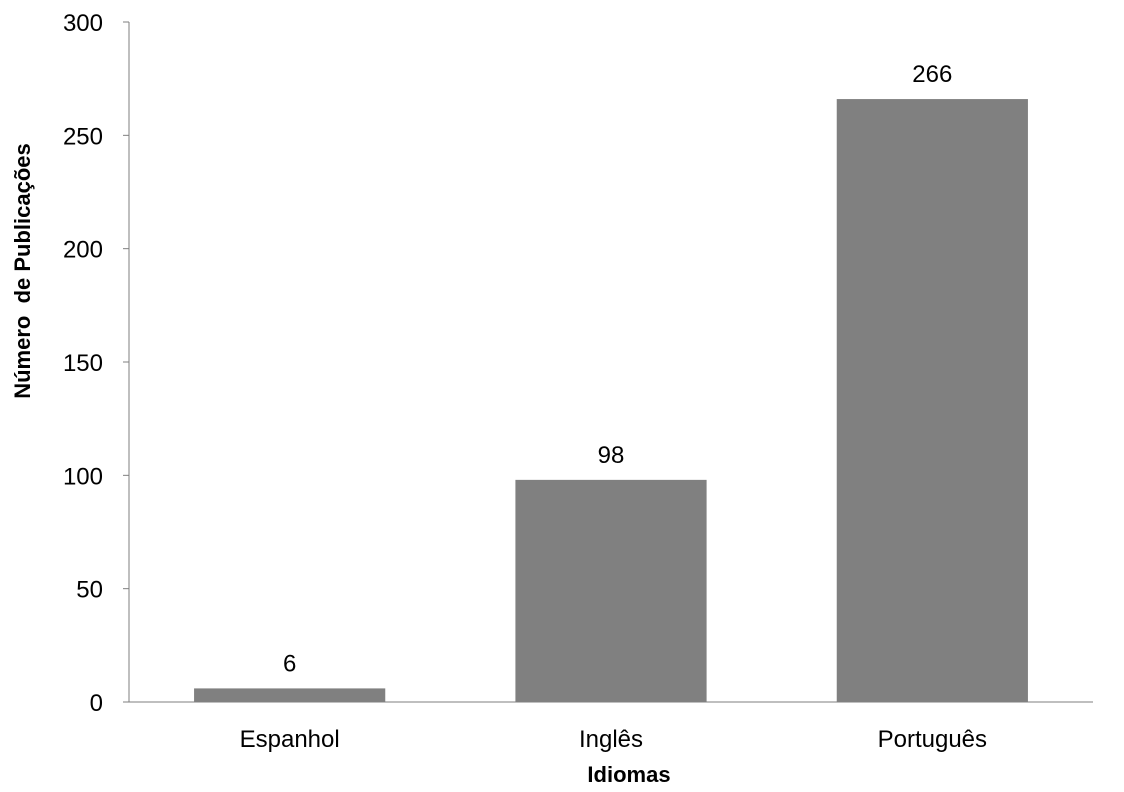 The image size is (1124, 792). What do you see at coordinates (611, 739) in the screenshot?
I see `x-tick-label: Inglês` at bounding box center [611, 739].